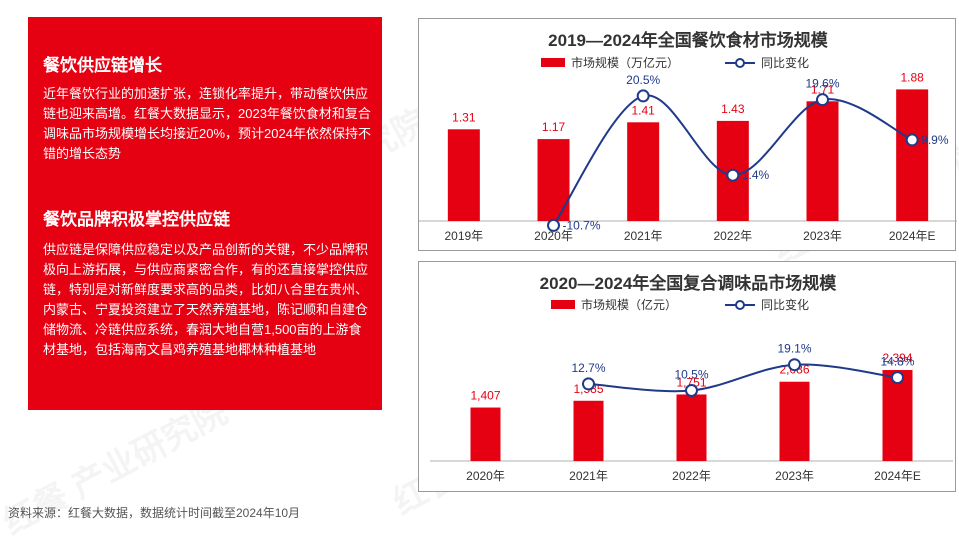  Describe the element at coordinates (102, 65) in the screenshot. I see `section-heading: 餐饮供应链增长` at that location.